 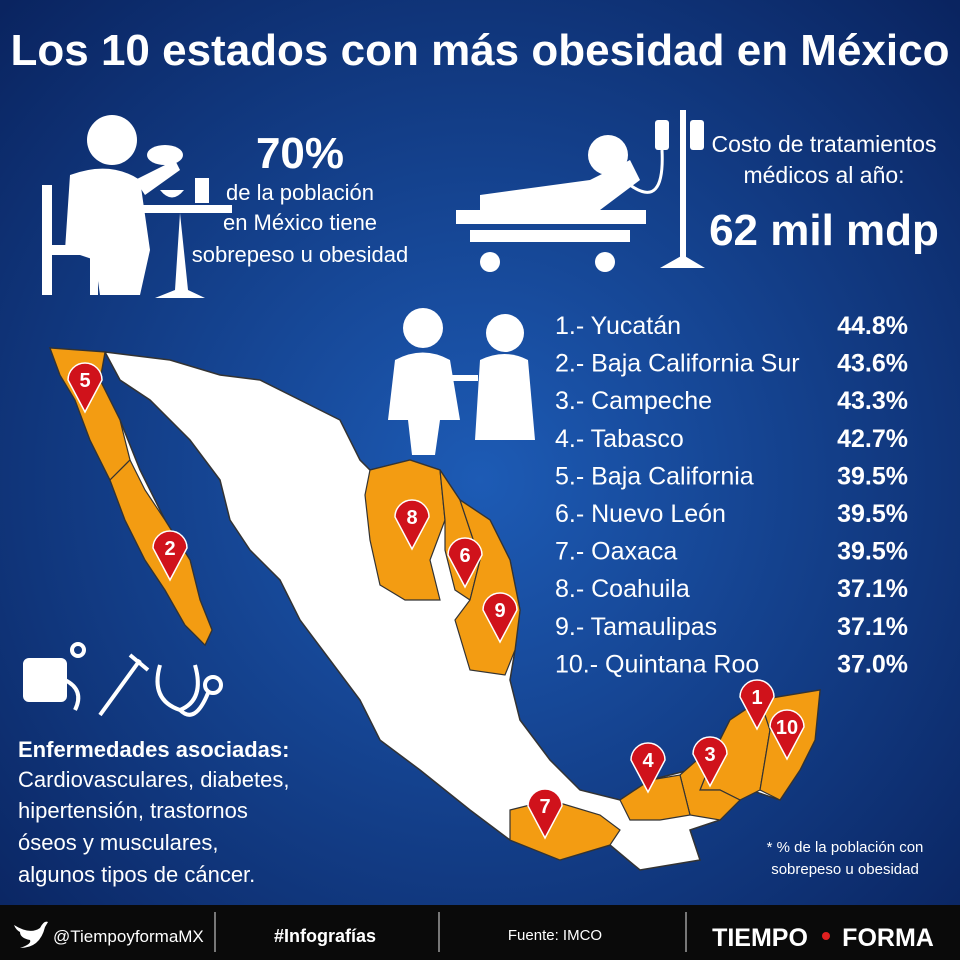 What do you see at coordinates (137, 206) in the screenshot?
I see `eating-icon` at bounding box center [137, 206].